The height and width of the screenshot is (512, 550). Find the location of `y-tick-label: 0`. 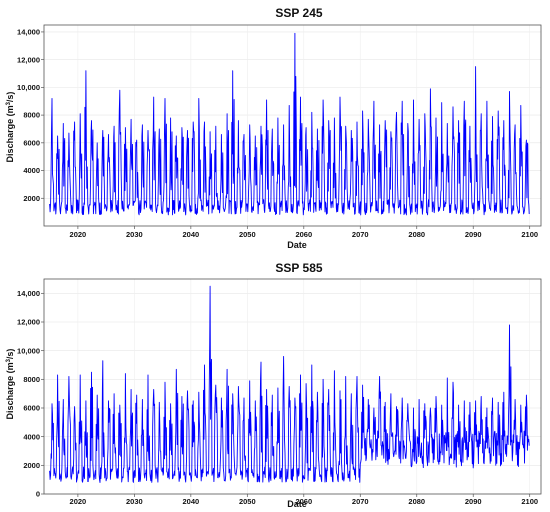

y-tick-label: 0 is located at coordinates (38, 494).